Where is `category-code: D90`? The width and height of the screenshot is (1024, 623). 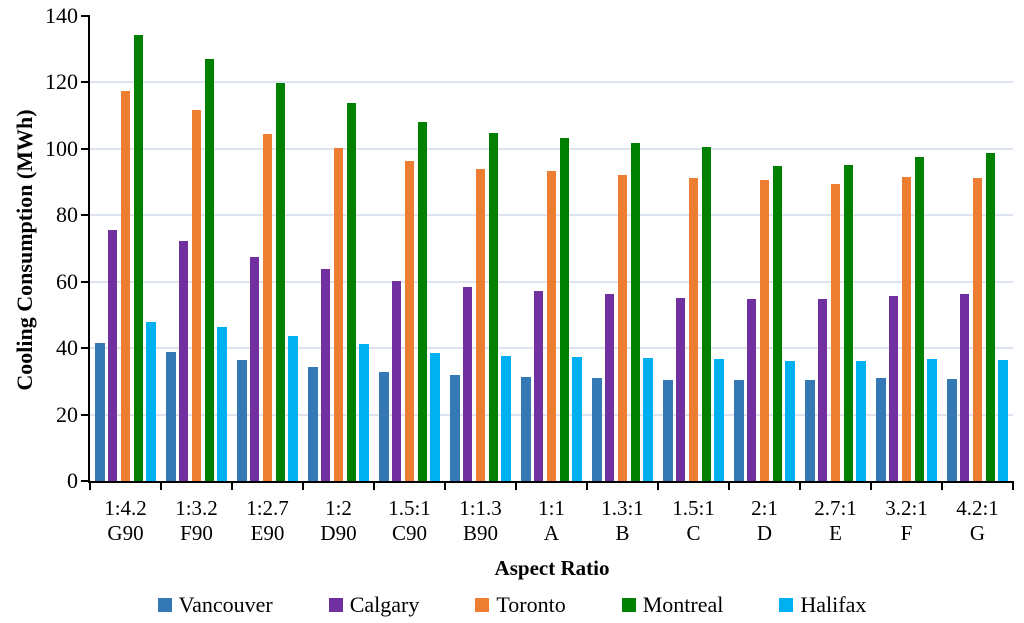 category-code: D90 is located at coordinates (338, 533).